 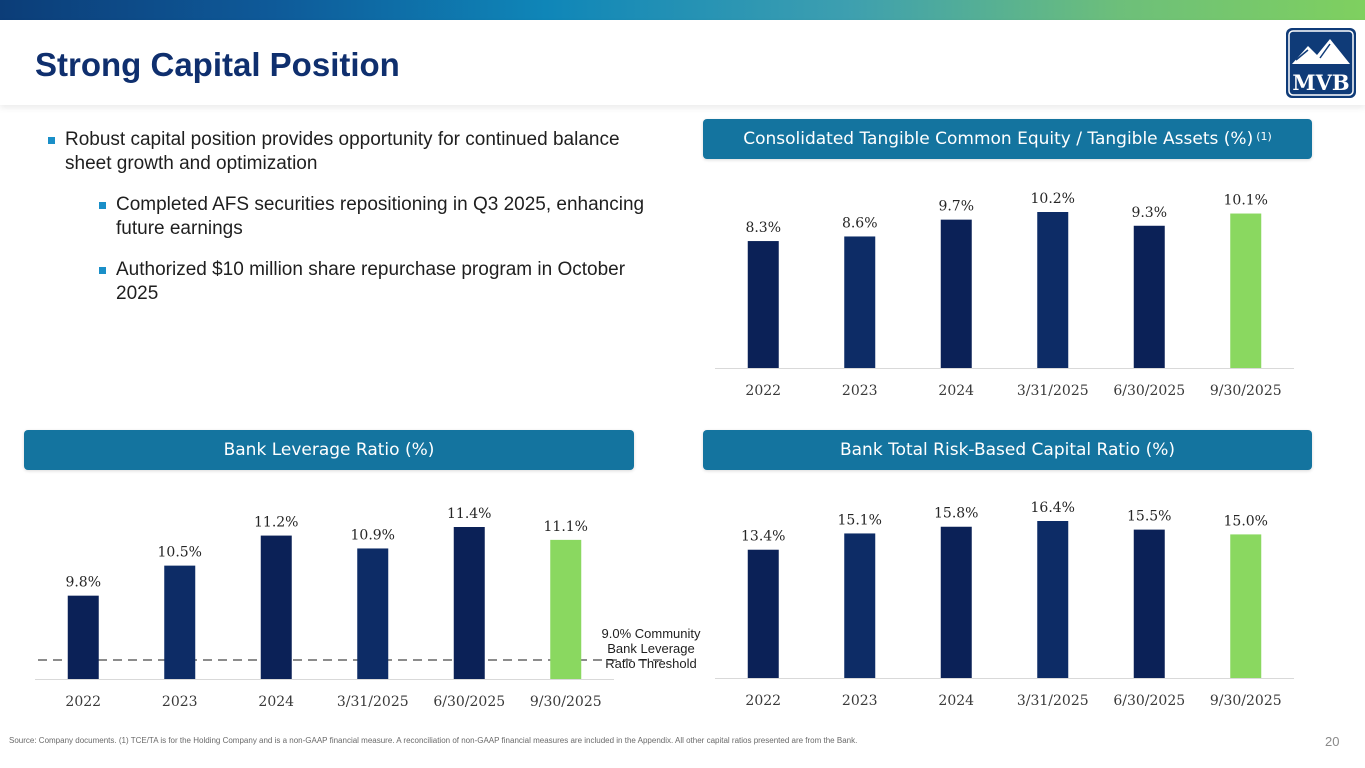 I want to click on header: Strong Capital Position MVB, so click(x=682, y=62).